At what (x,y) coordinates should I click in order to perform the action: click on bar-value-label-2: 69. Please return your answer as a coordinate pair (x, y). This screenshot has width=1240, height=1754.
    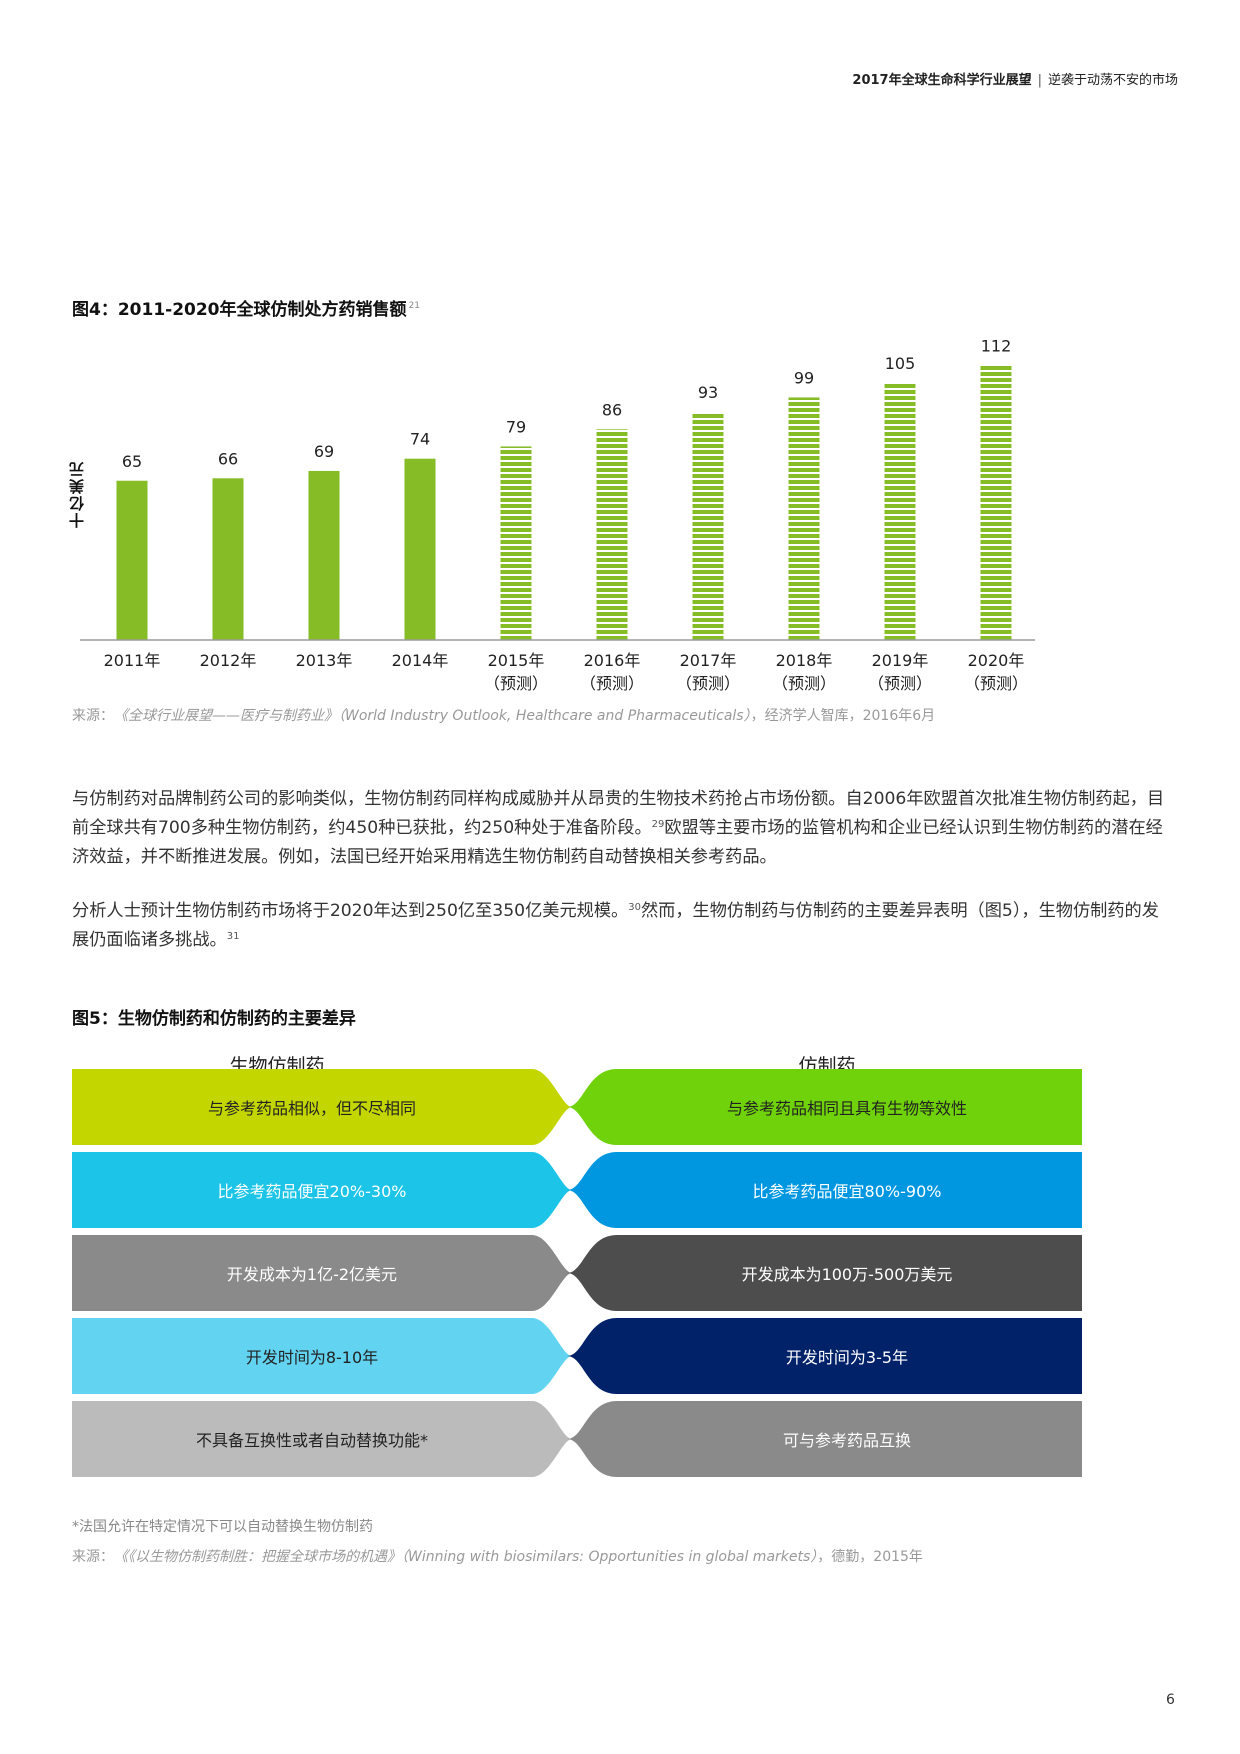
    Looking at the image, I should click on (324, 451).